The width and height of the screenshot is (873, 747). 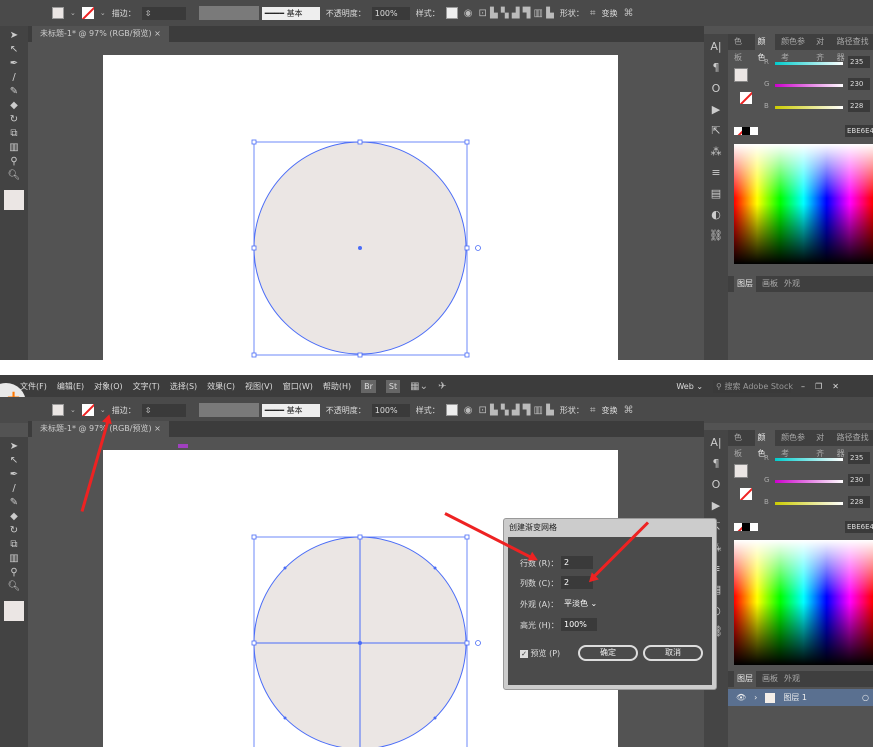 I want to click on close-button: ✕, so click(x=835, y=386).